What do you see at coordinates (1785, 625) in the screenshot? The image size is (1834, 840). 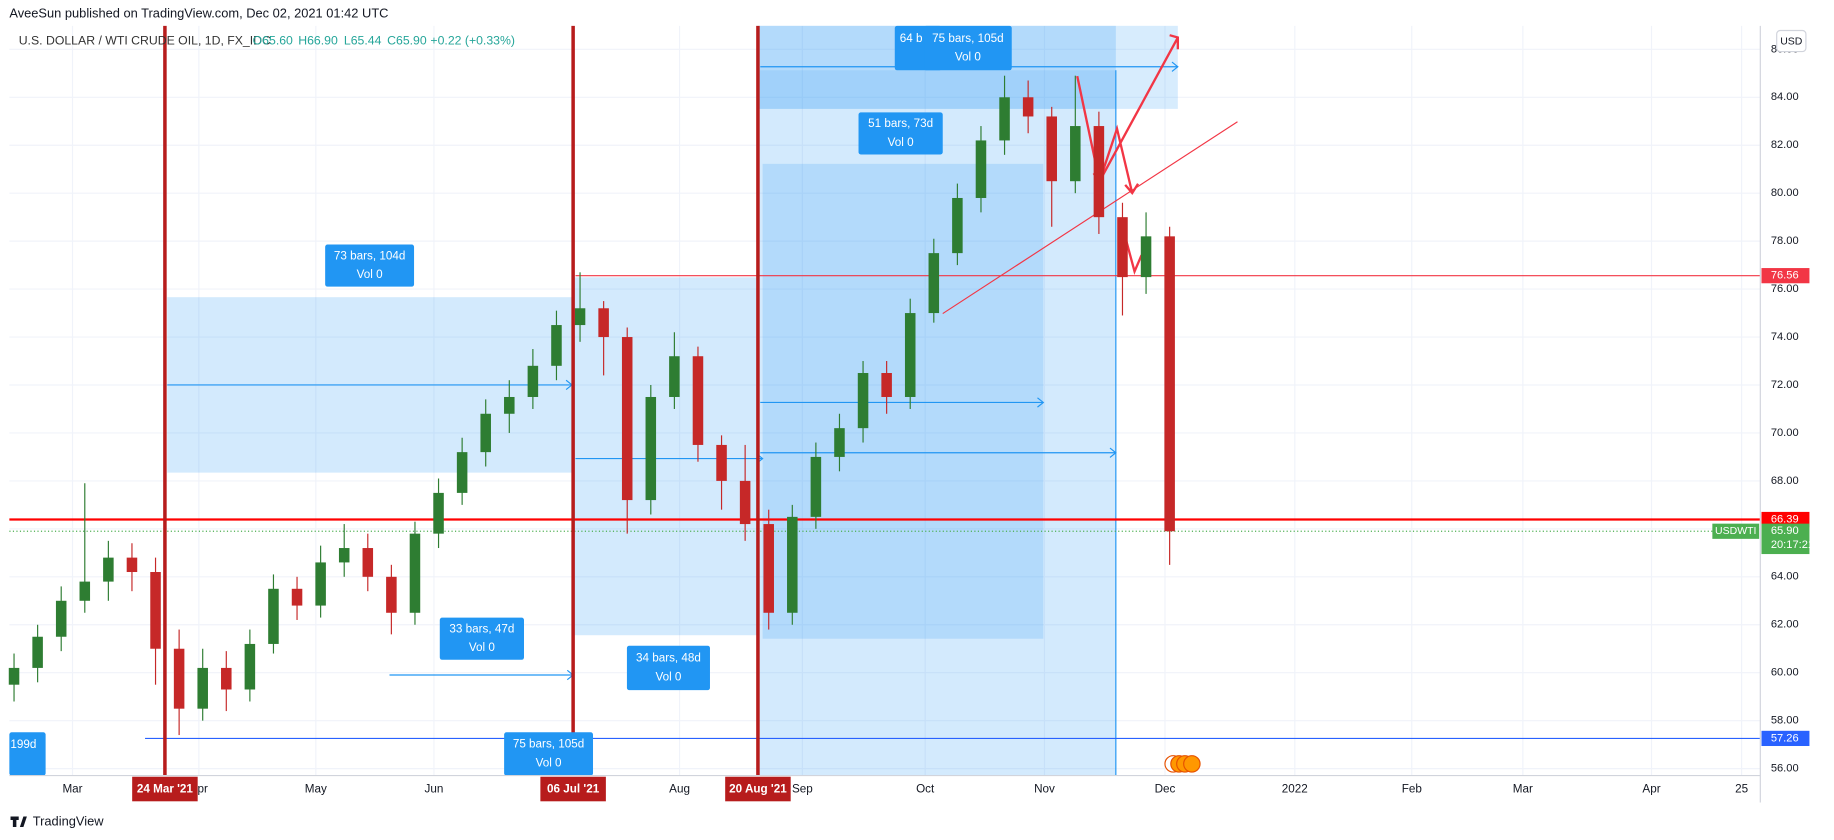 I see `y-tick-label: 62.00` at bounding box center [1785, 625].